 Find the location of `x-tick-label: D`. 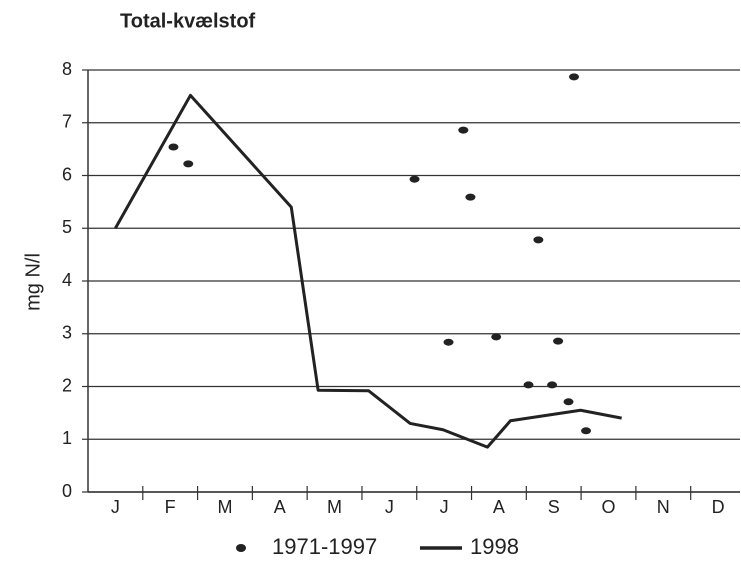

x-tick-label: D is located at coordinates (718, 507).